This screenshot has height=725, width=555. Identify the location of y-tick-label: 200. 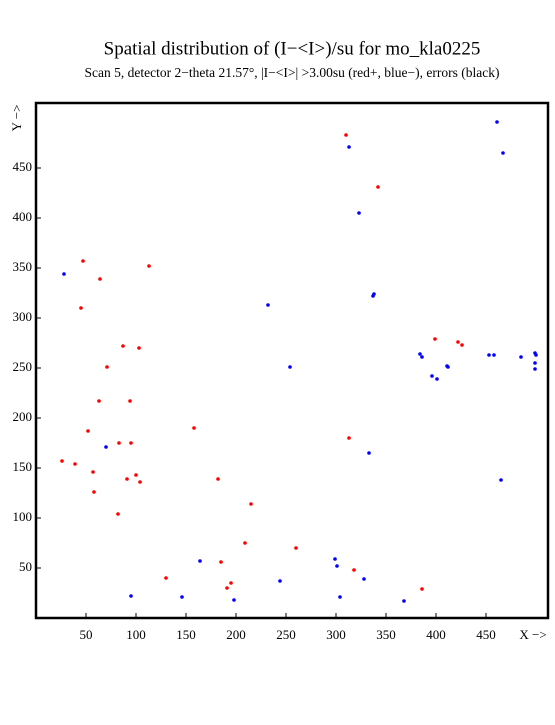
(23, 416).